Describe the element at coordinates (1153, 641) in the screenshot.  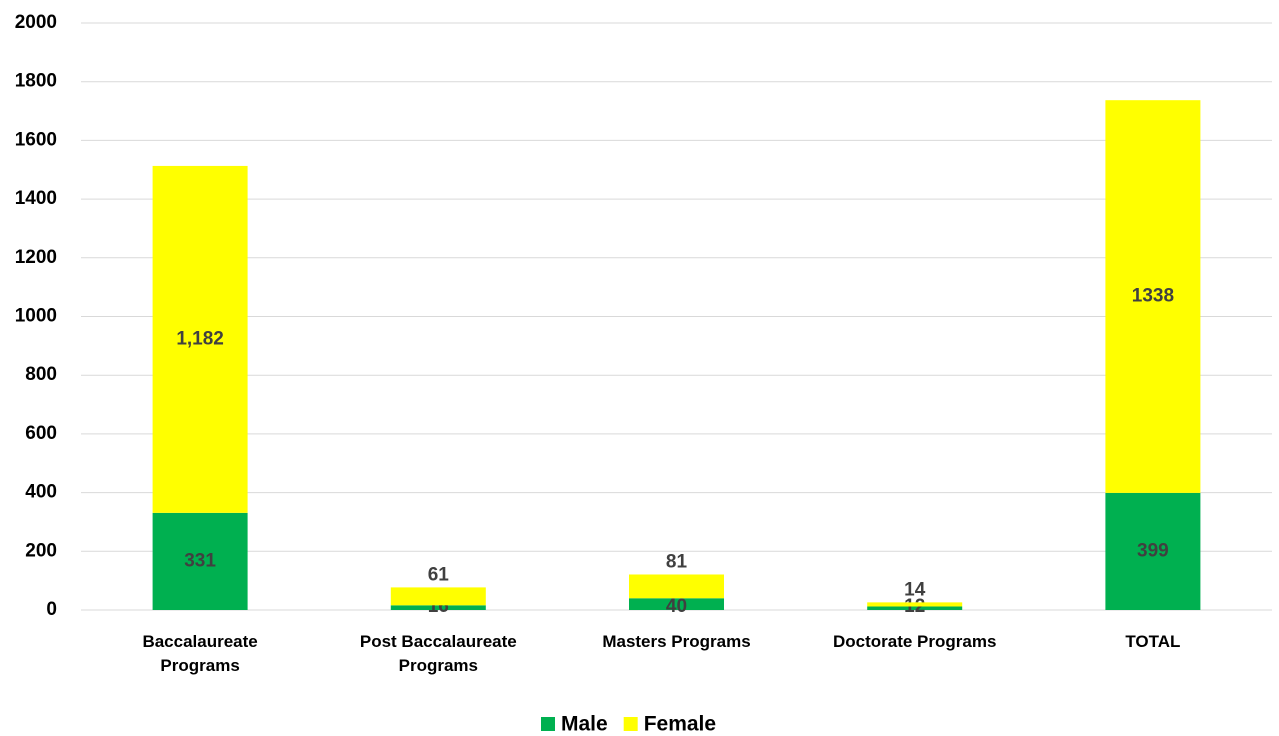
I see `x-tick-label: TOTAL` at that location.